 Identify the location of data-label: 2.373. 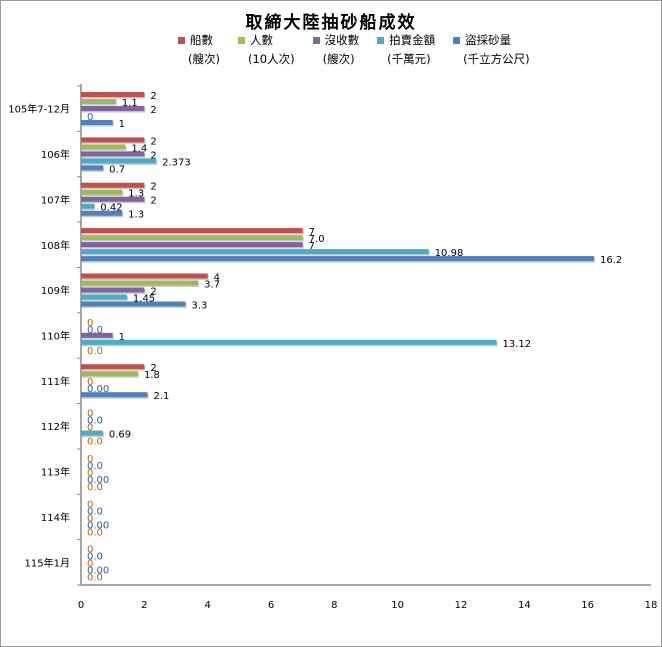
(176, 162).